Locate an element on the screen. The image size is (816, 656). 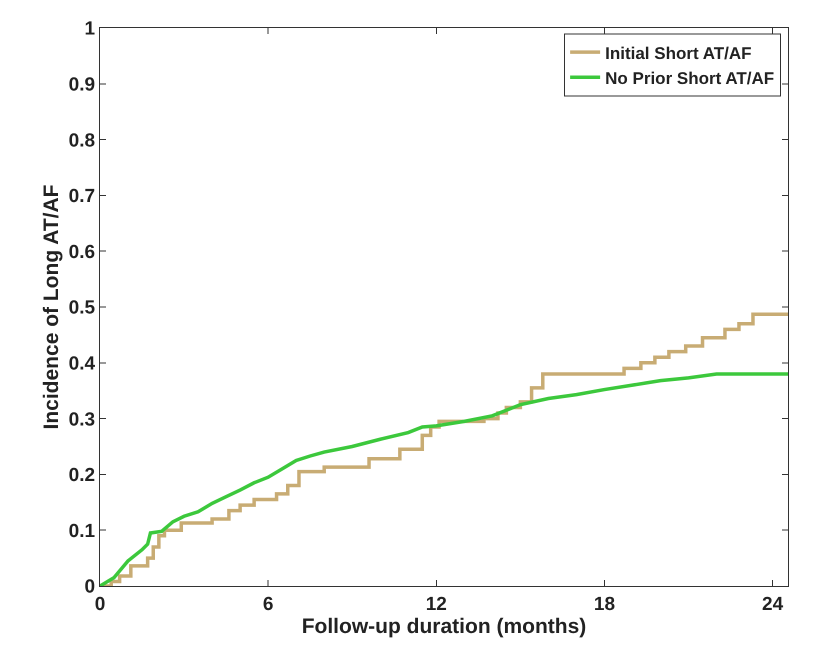
y-tick-label: 0.5 is located at coordinates (82, 308).